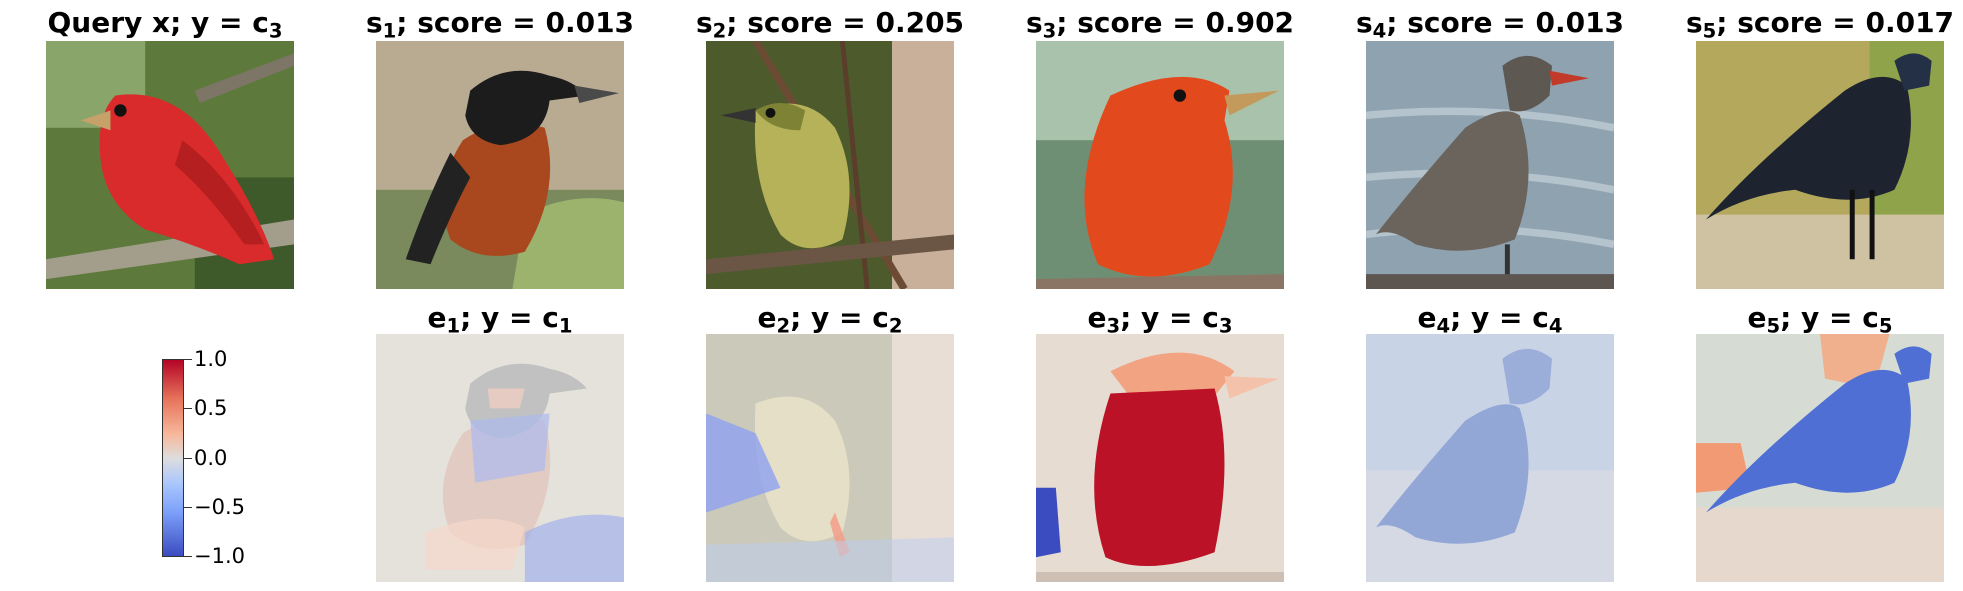 Image resolution: width=1963 pixels, height=591 pixels. I want to click on e3-csub: 3, so click(1225, 326).